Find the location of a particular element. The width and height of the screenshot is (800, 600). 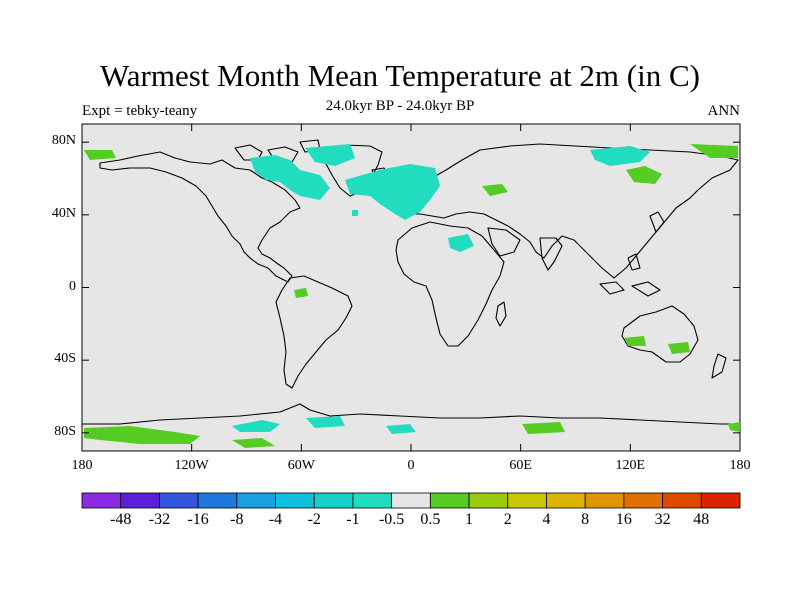

coast-africa is located at coordinates (450, 284).